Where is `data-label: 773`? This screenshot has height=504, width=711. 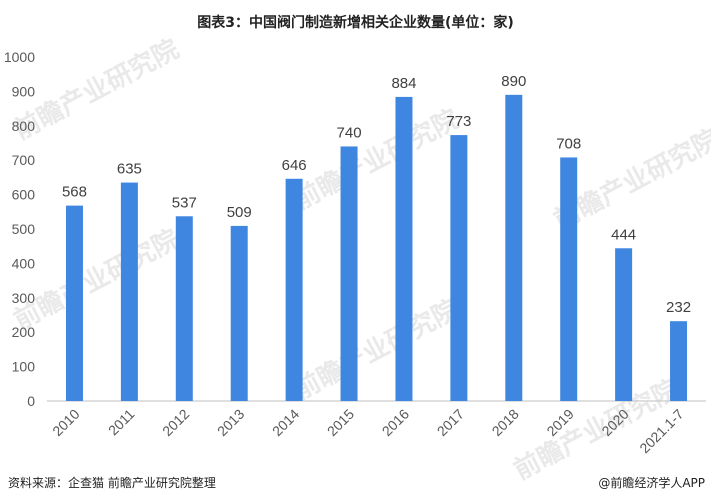 data-label: 773 is located at coordinates (458, 121).